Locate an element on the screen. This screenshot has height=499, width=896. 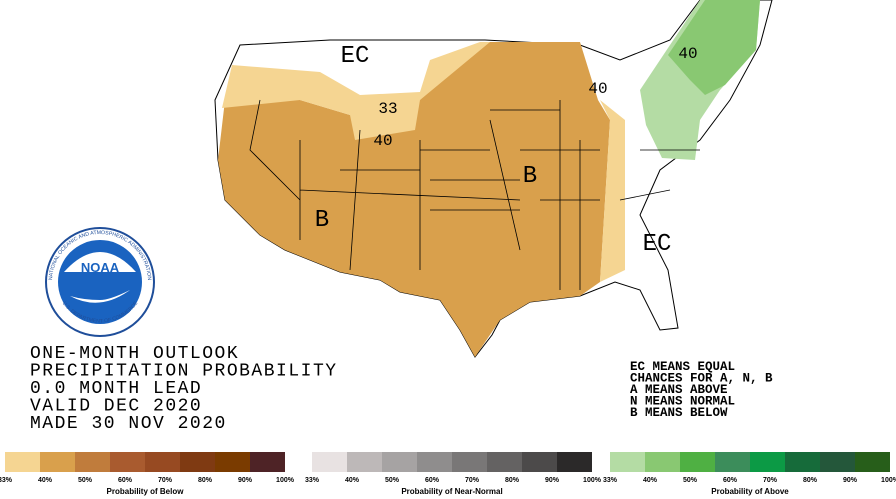
key-line: CHANCES FOR A, N, B is located at coordinates (701, 379).